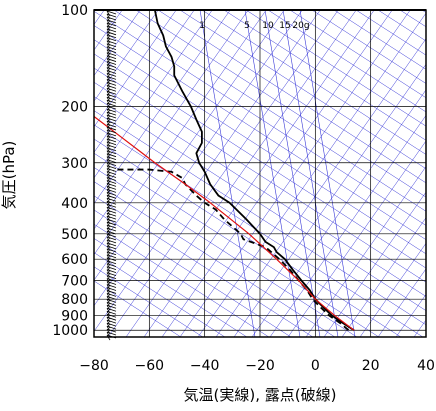  What do you see at coordinates (74, 260) in the screenshot?
I see `y-tick-label: 600` at bounding box center [74, 260].